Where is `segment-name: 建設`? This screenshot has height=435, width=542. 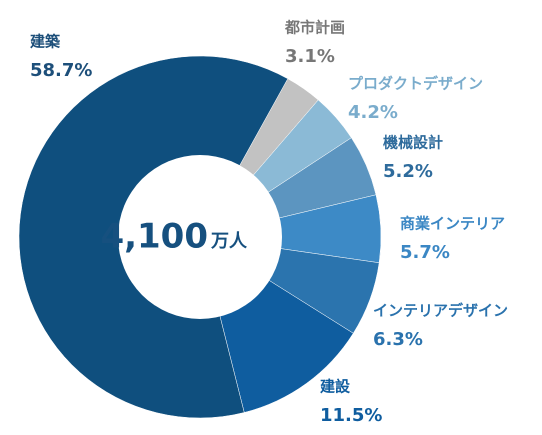 segment-name: 建設 is located at coordinates (335, 387).